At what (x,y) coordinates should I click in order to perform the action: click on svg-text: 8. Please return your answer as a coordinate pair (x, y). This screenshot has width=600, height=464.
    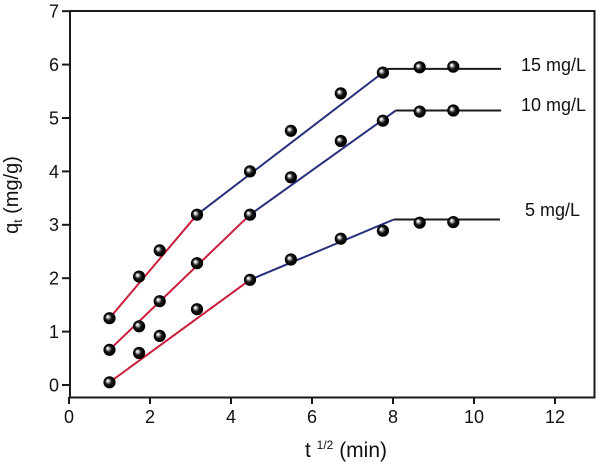
    Looking at the image, I should click on (393, 417).